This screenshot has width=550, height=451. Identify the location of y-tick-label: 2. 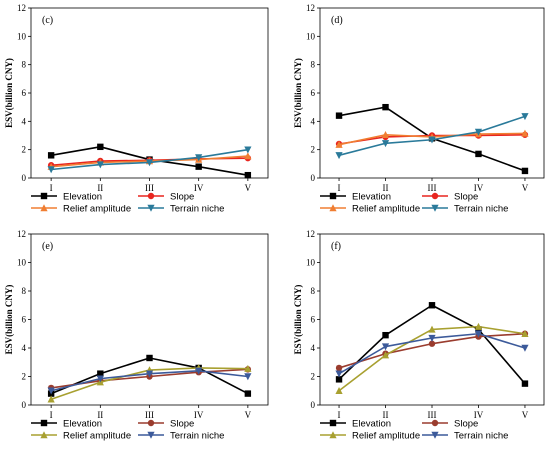
(313, 150).